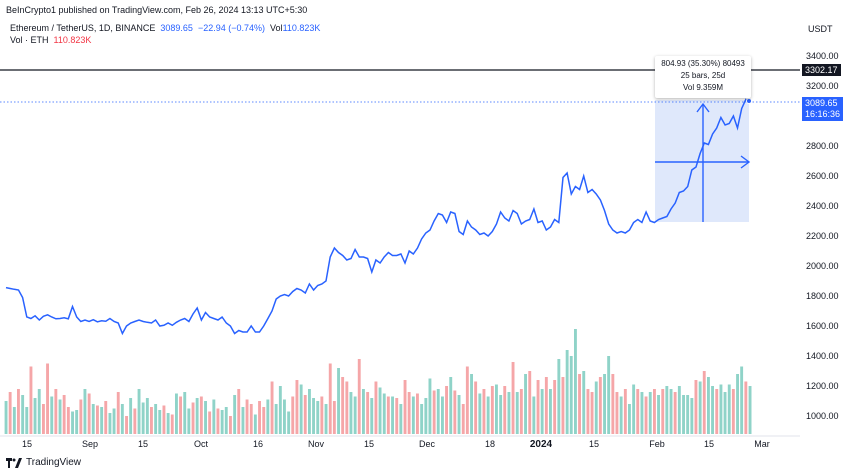  Describe the element at coordinates (702, 161) in the screenshot. I see `measure-region` at that location.